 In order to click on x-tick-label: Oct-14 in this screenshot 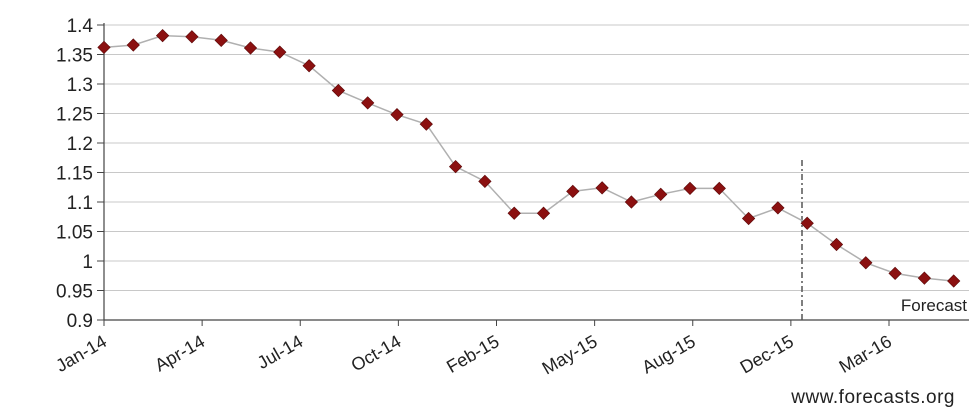, I will do `click(376, 353)`.